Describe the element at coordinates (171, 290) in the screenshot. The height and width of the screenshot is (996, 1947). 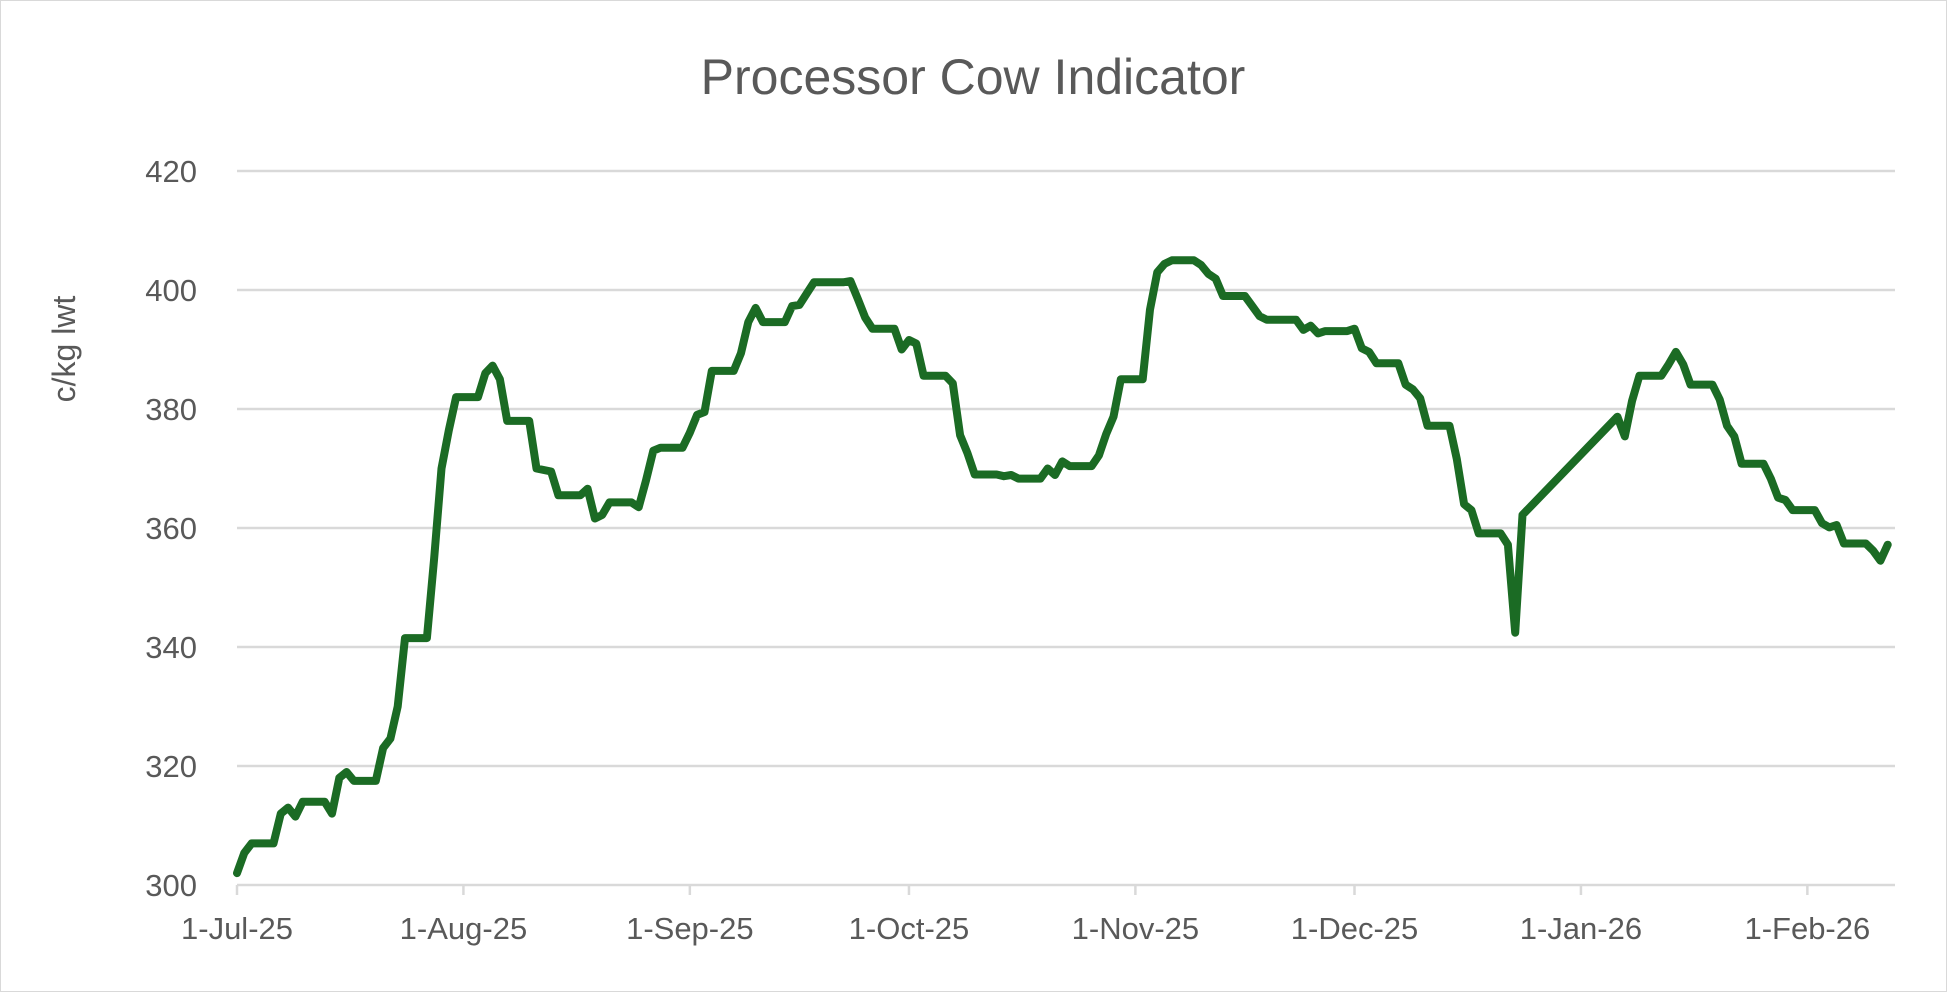
I see `y-tick-label: 400` at that location.